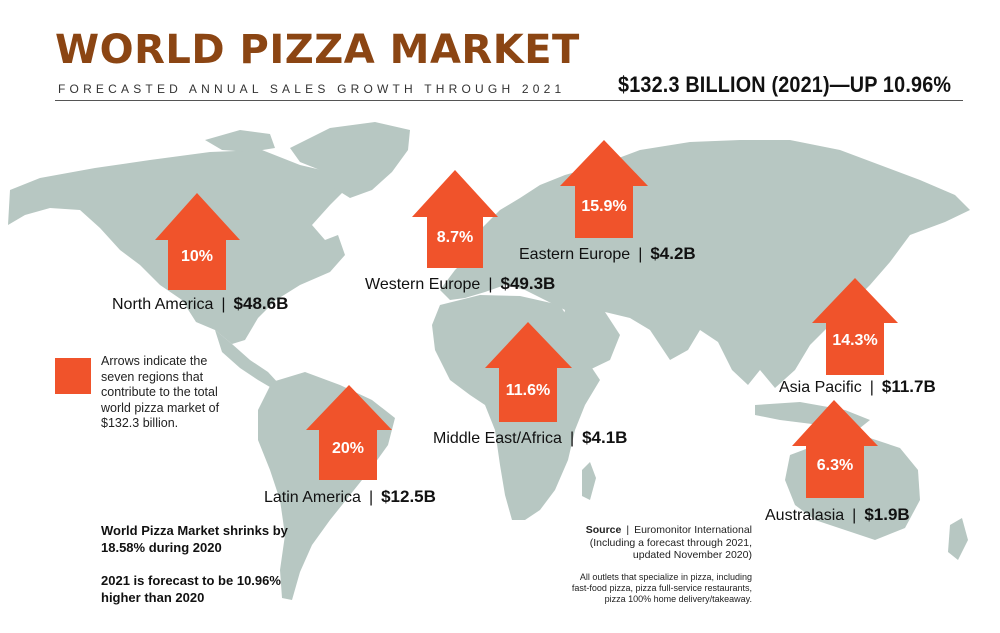 The image size is (1000, 633). I want to click on region-name: Latin America, so click(312, 497).